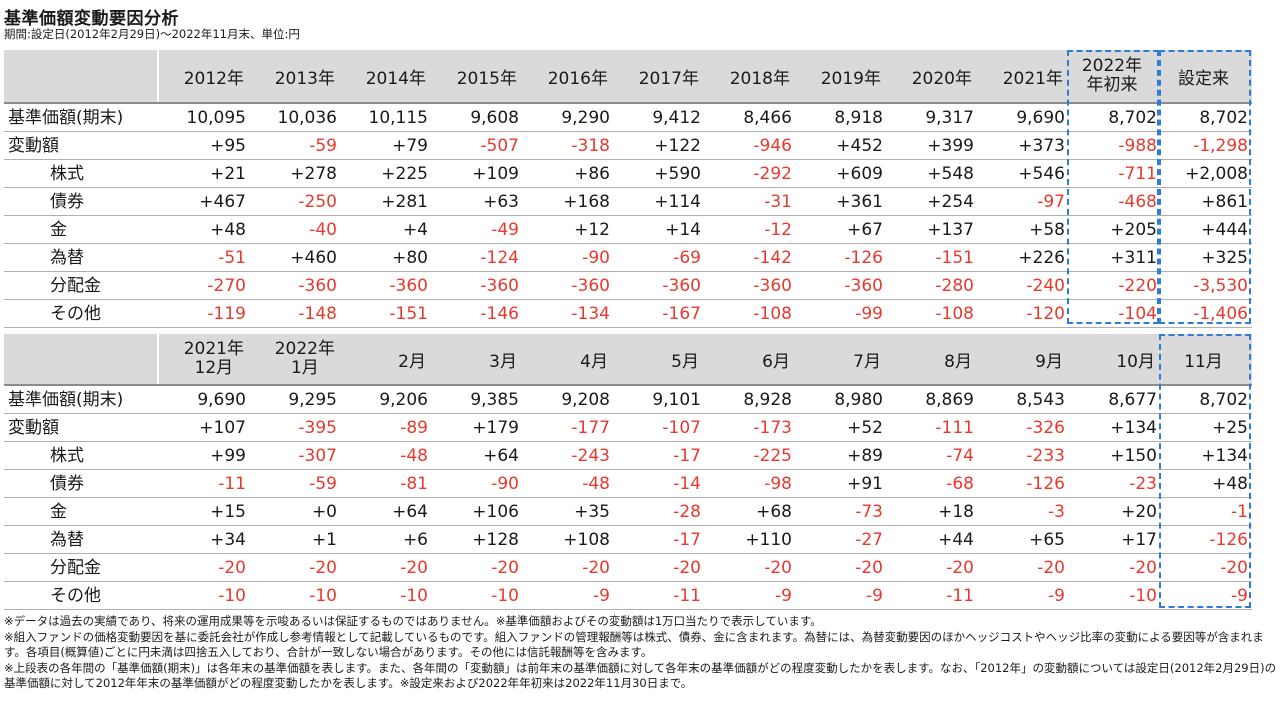  I want to click on column-header: 5月, so click(659, 360).